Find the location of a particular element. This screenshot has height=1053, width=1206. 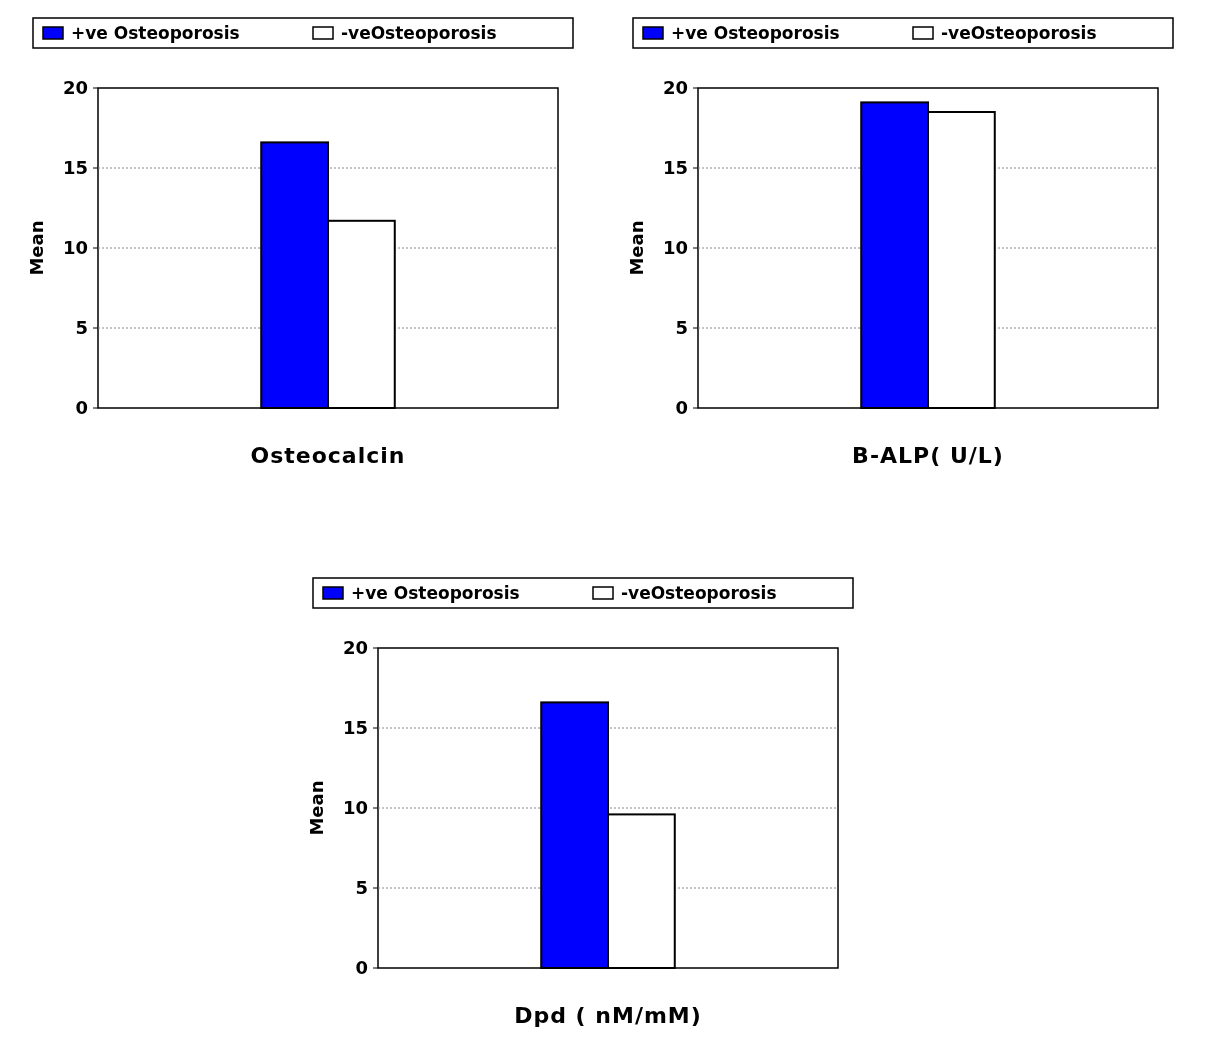

x-axis-title: Dpd ( nM/mM) is located at coordinates (608, 1015).